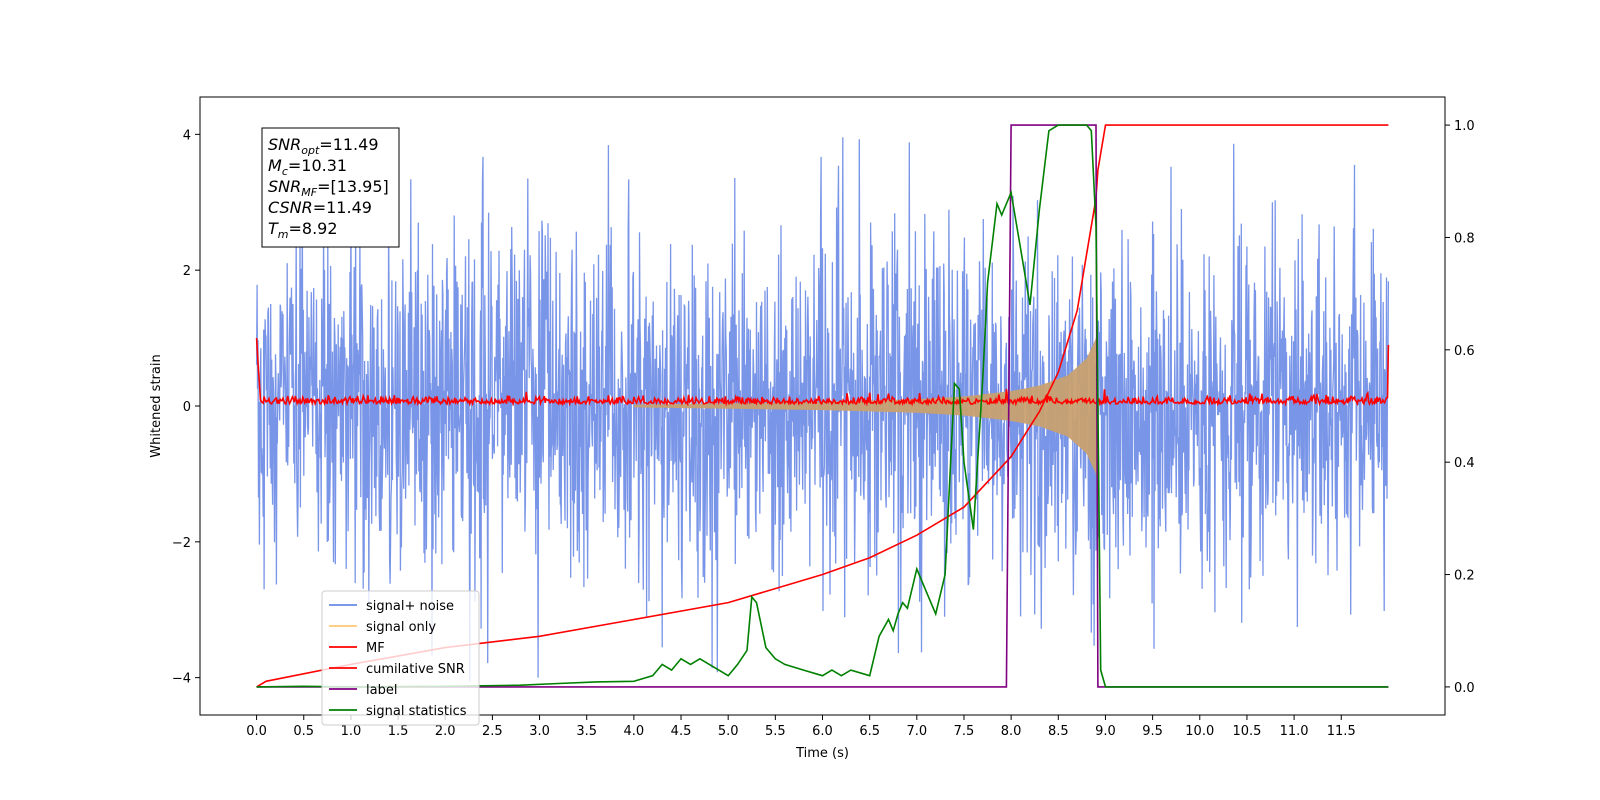  Describe the element at coordinates (415, 669) in the screenshot. I see `legend-entry-label: cumilative SNR` at that location.